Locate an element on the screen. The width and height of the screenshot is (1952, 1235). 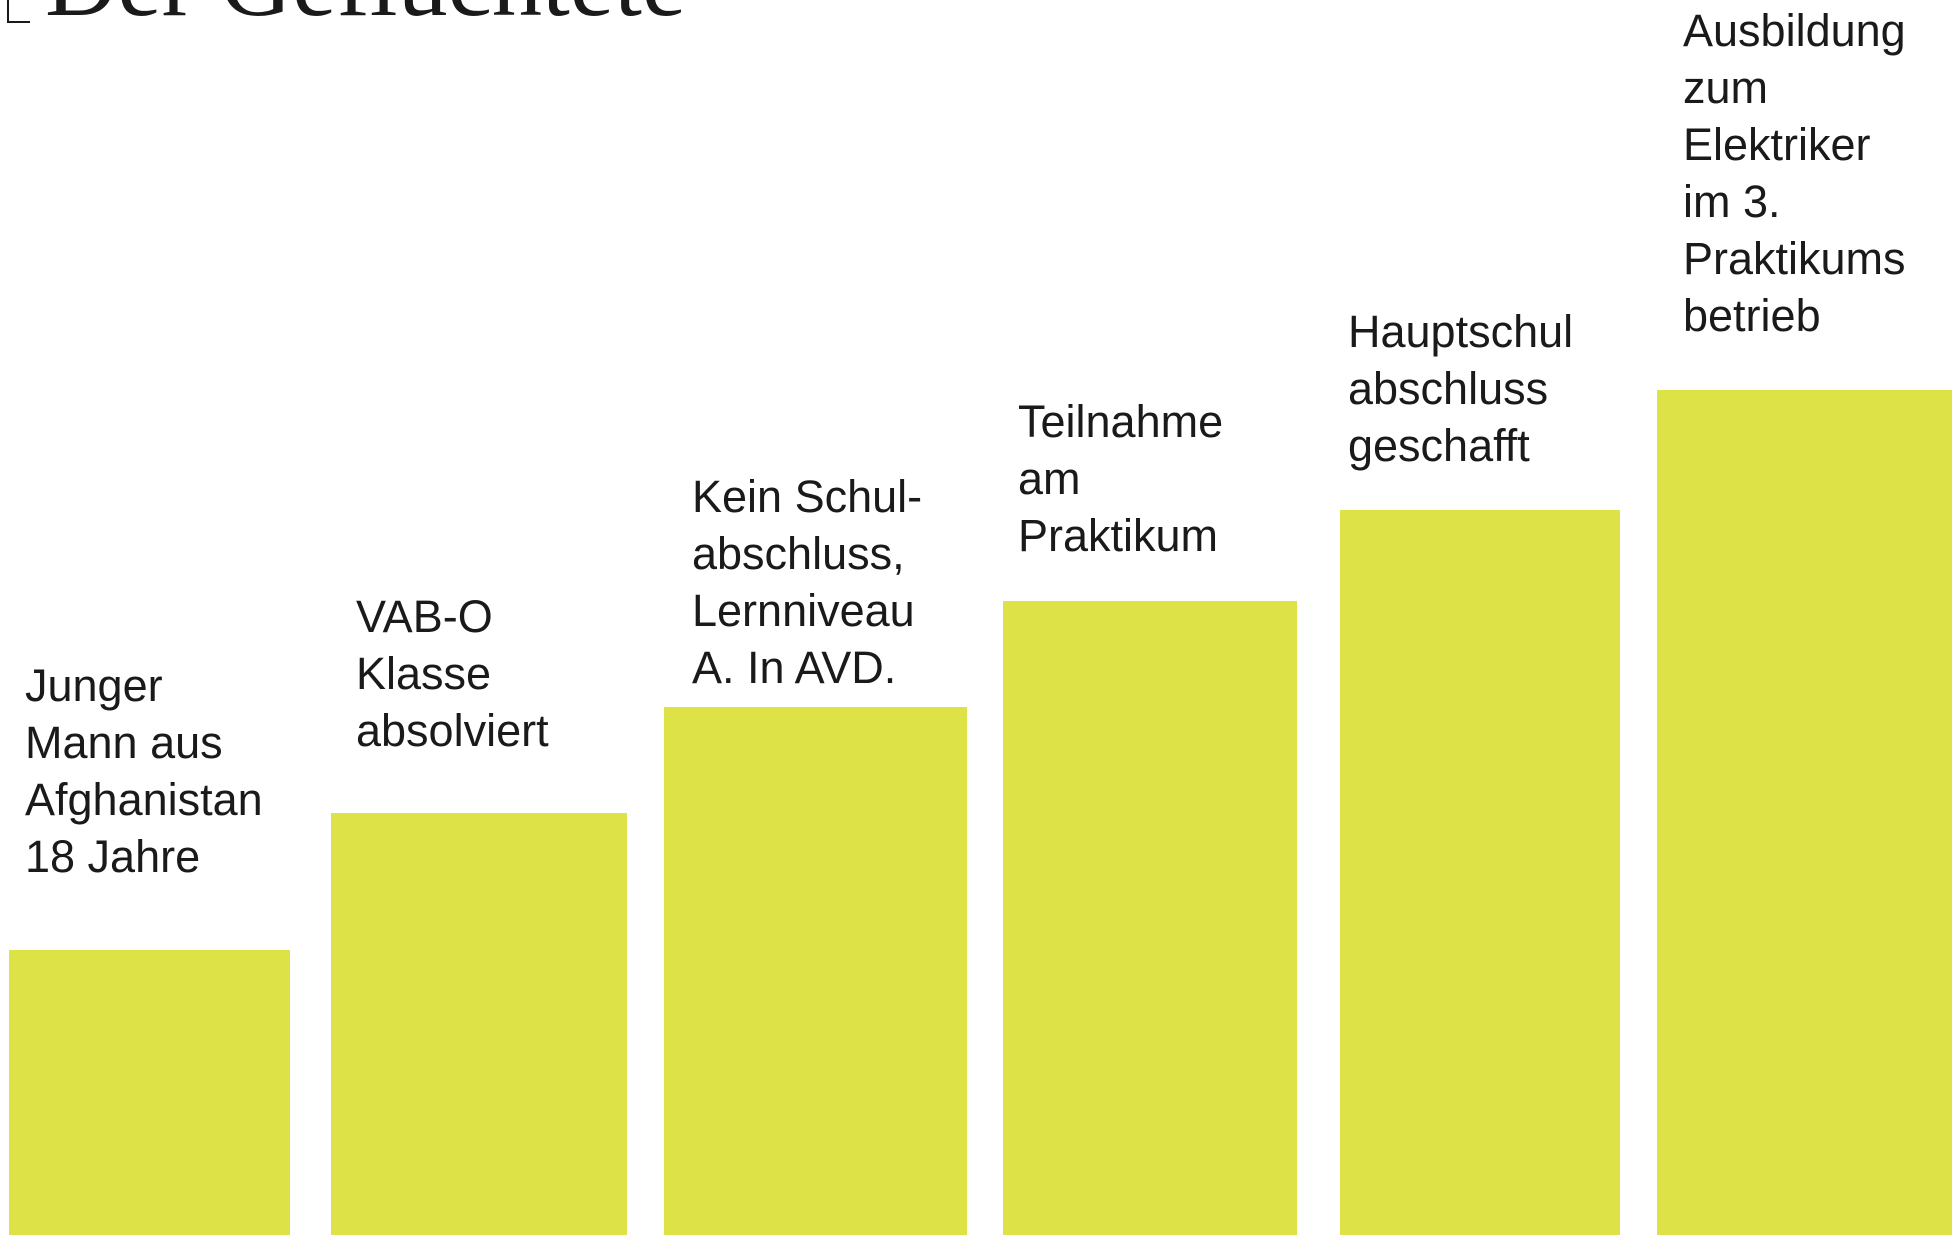
step-label: Teilnahme is located at coordinates (1120, 421).